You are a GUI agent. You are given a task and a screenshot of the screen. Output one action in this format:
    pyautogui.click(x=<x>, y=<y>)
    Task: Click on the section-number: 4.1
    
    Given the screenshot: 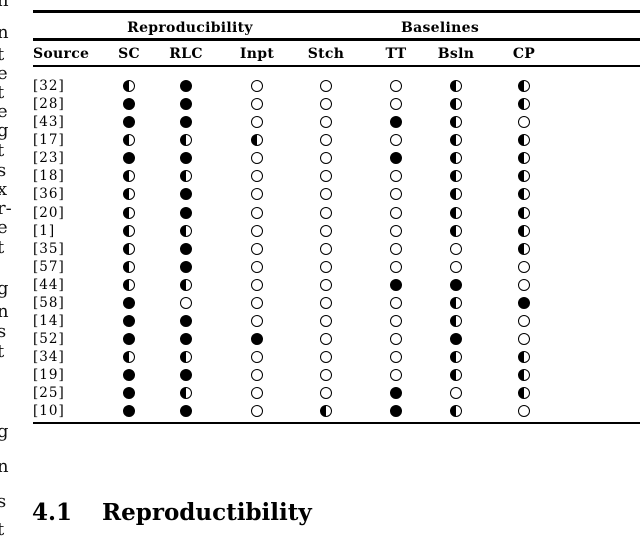 What is the action you would take?
    pyautogui.click(x=52, y=512)
    